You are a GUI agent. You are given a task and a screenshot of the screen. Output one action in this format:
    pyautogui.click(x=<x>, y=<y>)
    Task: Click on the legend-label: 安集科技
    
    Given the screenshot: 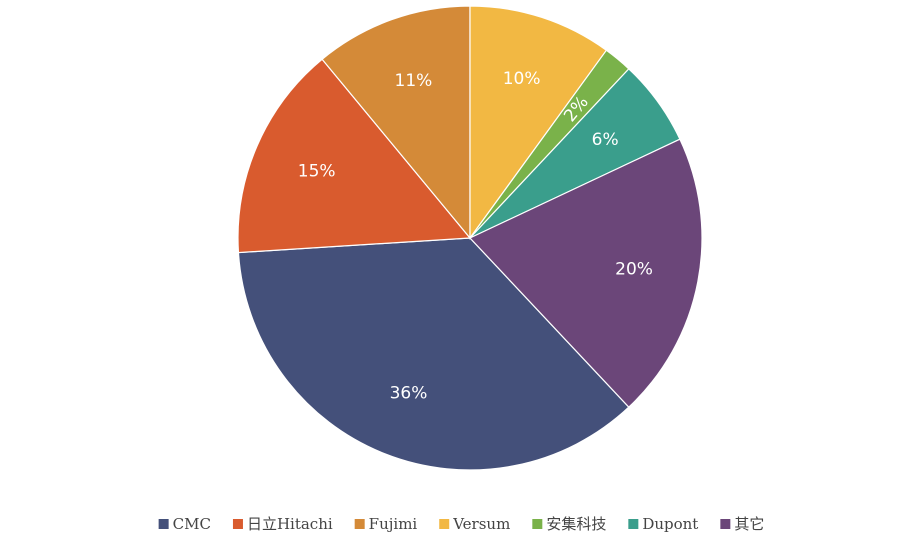 What is the action you would take?
    pyautogui.click(x=576, y=524)
    